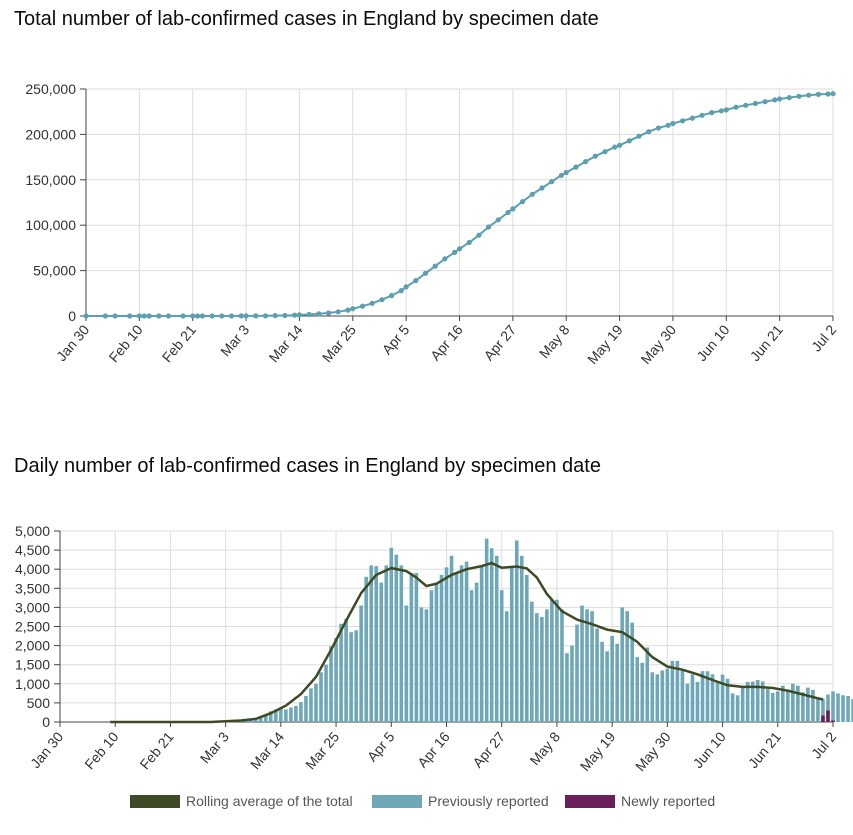 This screenshot has height=835, width=853. Describe the element at coordinates (267, 750) in the screenshot. I see `x-tick-label: Mar 14` at that location.